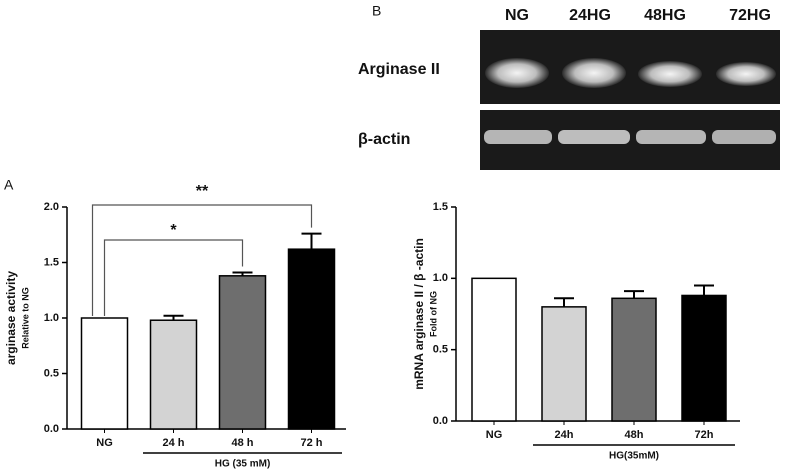  What do you see at coordinates (173, 230) in the screenshot?
I see `significance-label: *` at bounding box center [173, 230].